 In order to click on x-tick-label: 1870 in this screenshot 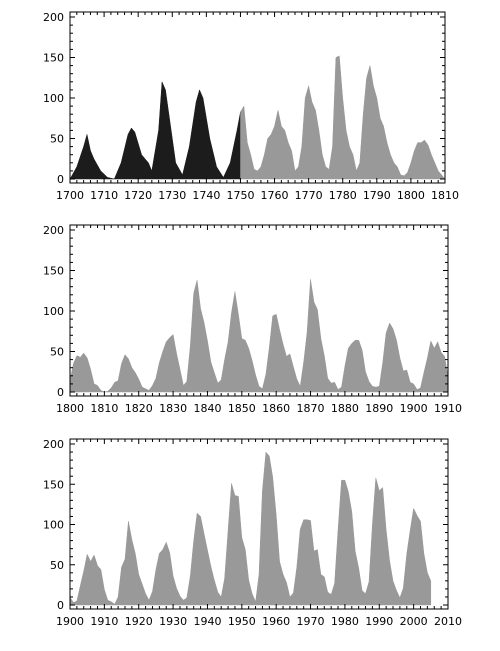, I will do `click(311, 408)`.